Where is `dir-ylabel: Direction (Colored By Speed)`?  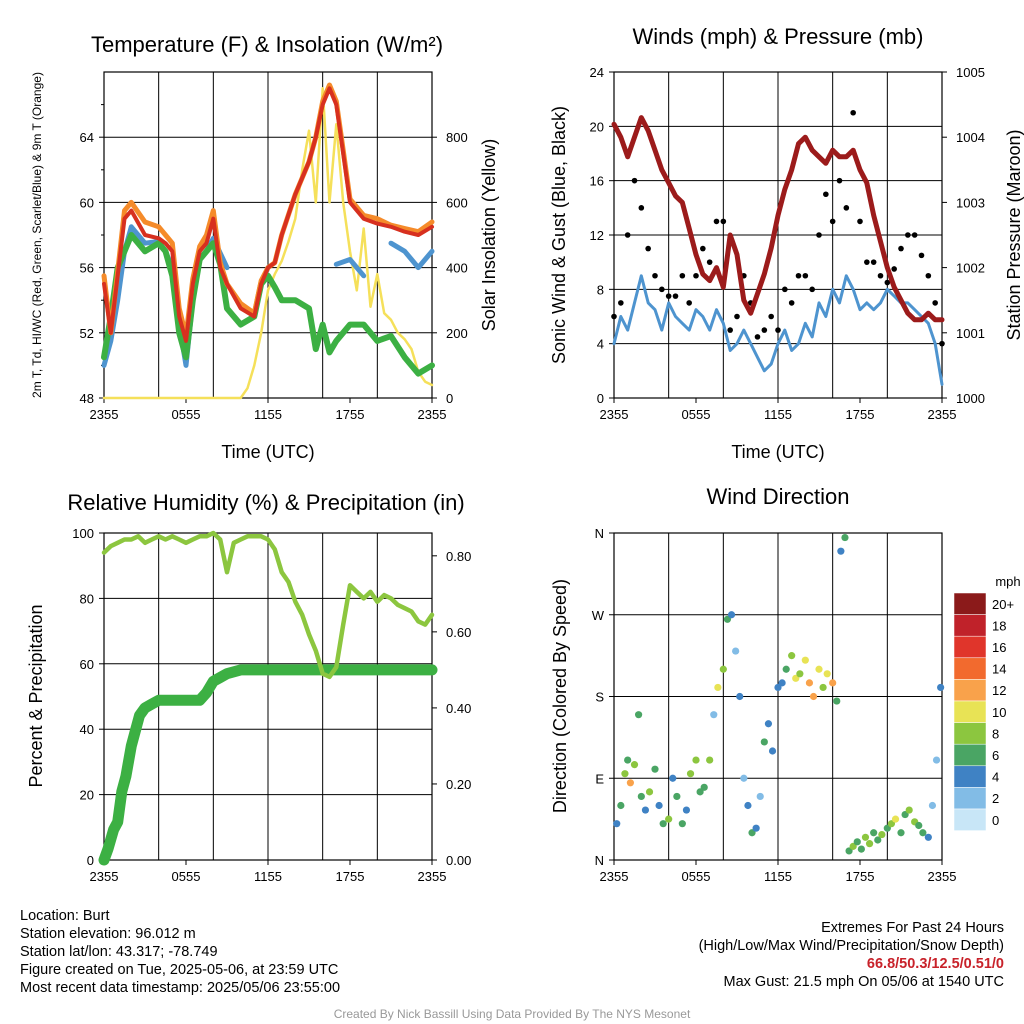
dir-ylabel: Direction (Colored By Speed) is located at coordinates (560, 696).